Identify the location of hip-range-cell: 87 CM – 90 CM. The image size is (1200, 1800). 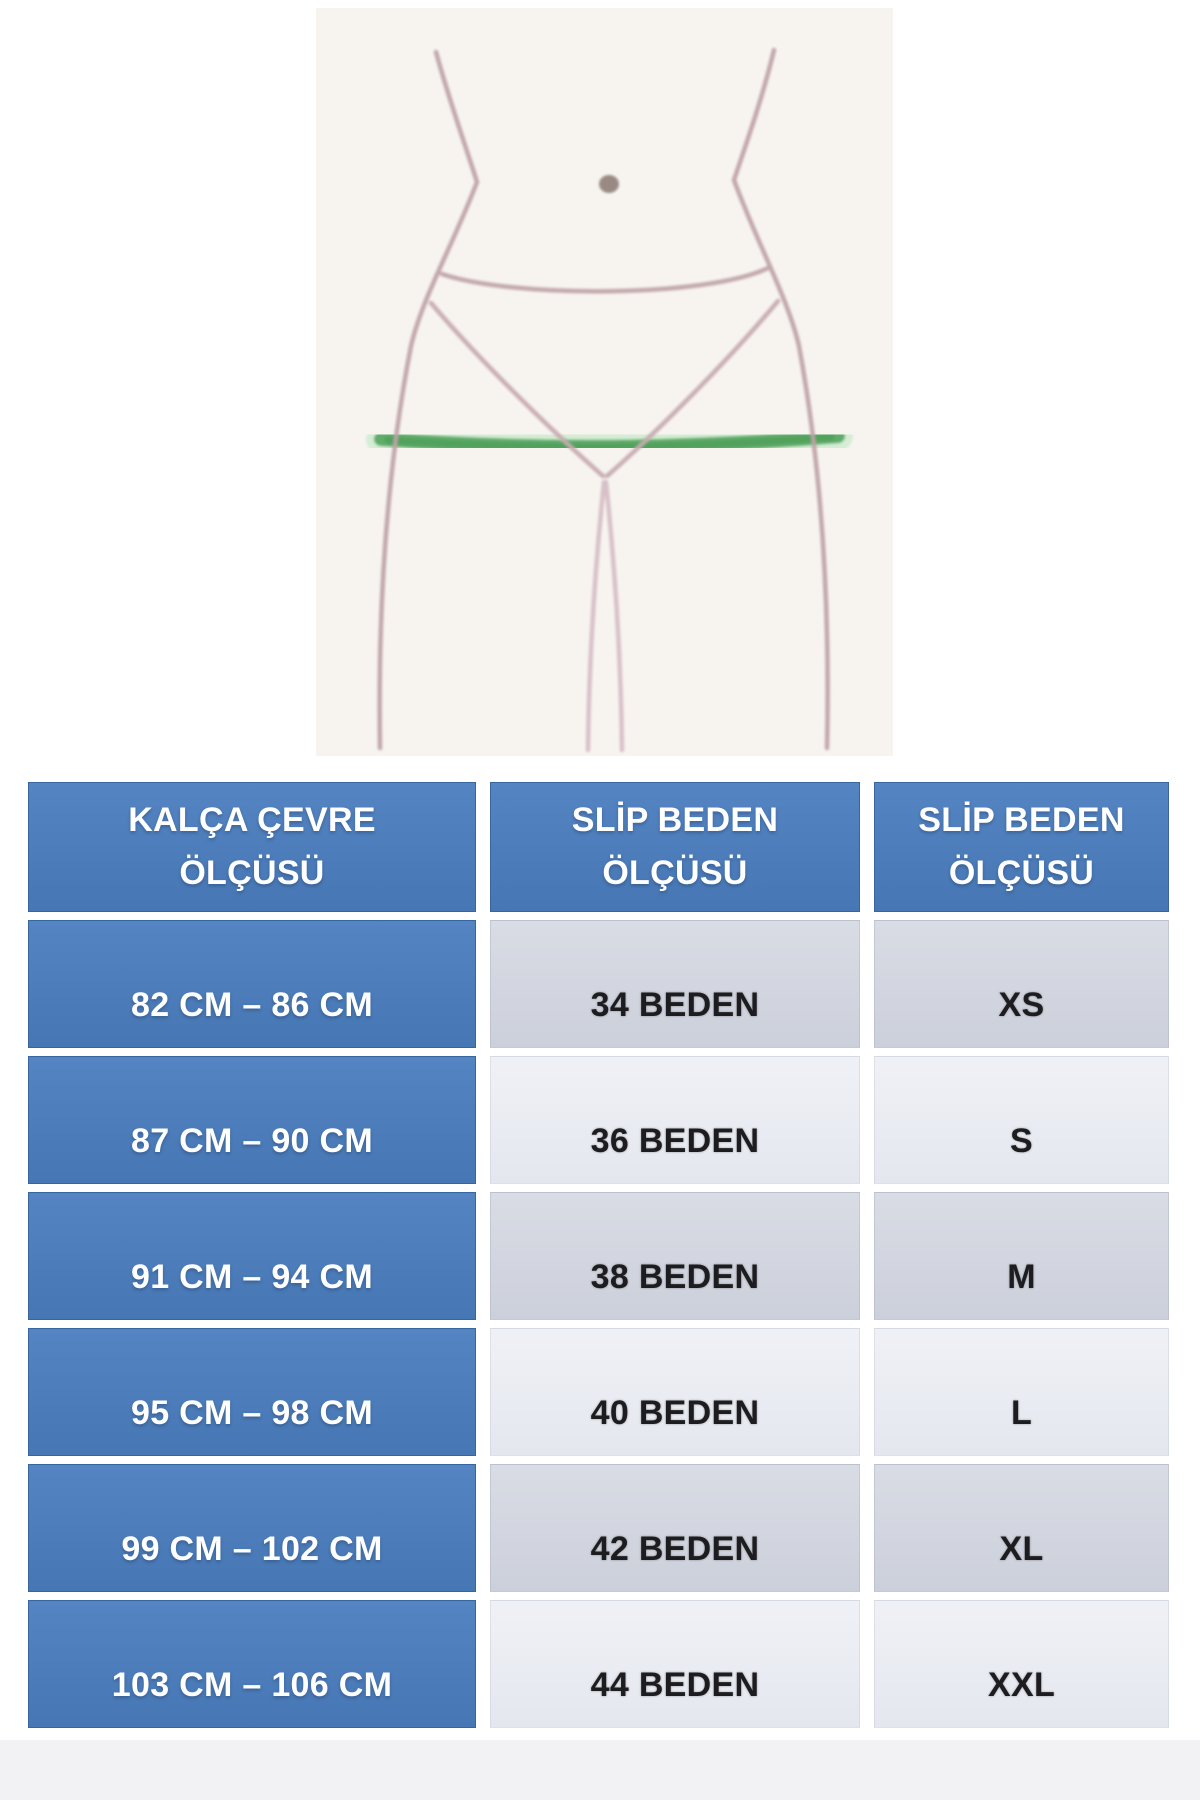
(252, 1120).